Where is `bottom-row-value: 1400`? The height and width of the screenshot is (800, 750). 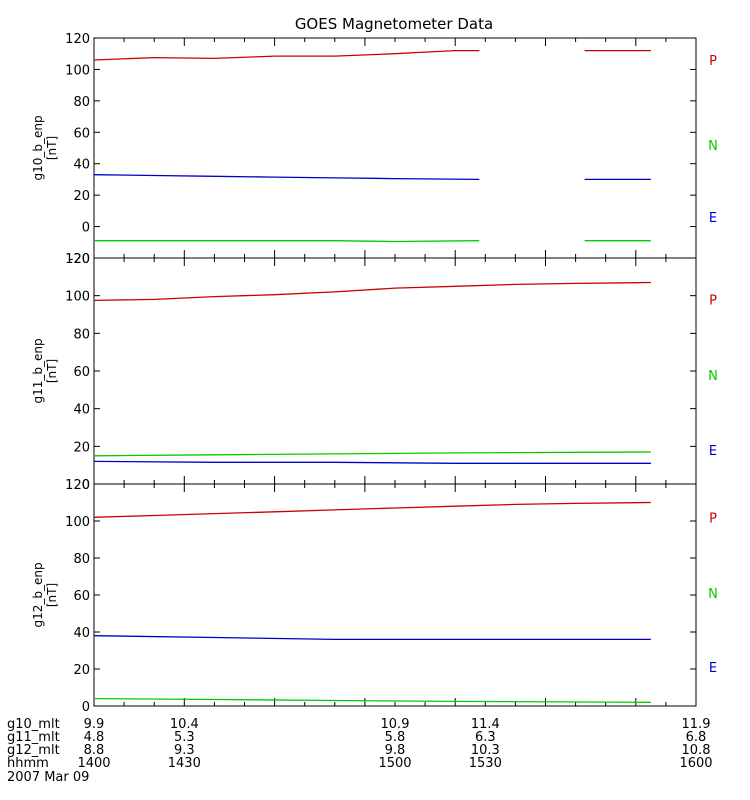 bottom-row-value: 1400 is located at coordinates (93, 763).